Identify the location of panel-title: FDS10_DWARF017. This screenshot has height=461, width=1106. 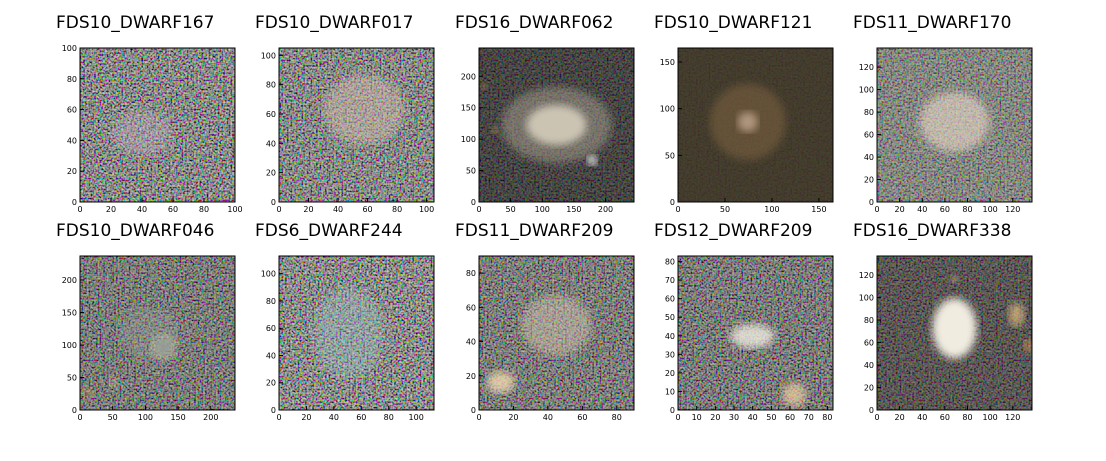
(334, 23).